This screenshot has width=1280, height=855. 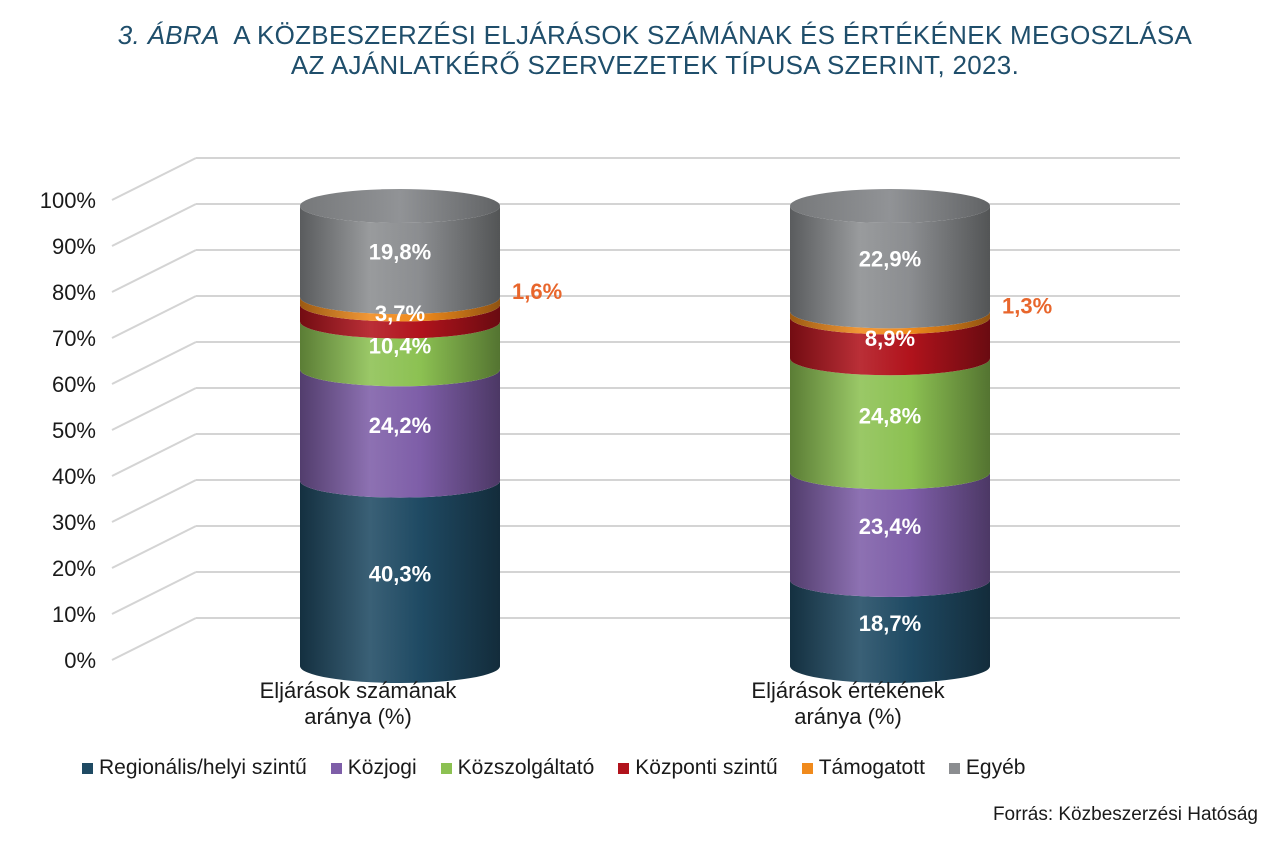 What do you see at coordinates (74, 568) in the screenshot?
I see `y-tick-label: 20%` at bounding box center [74, 568].